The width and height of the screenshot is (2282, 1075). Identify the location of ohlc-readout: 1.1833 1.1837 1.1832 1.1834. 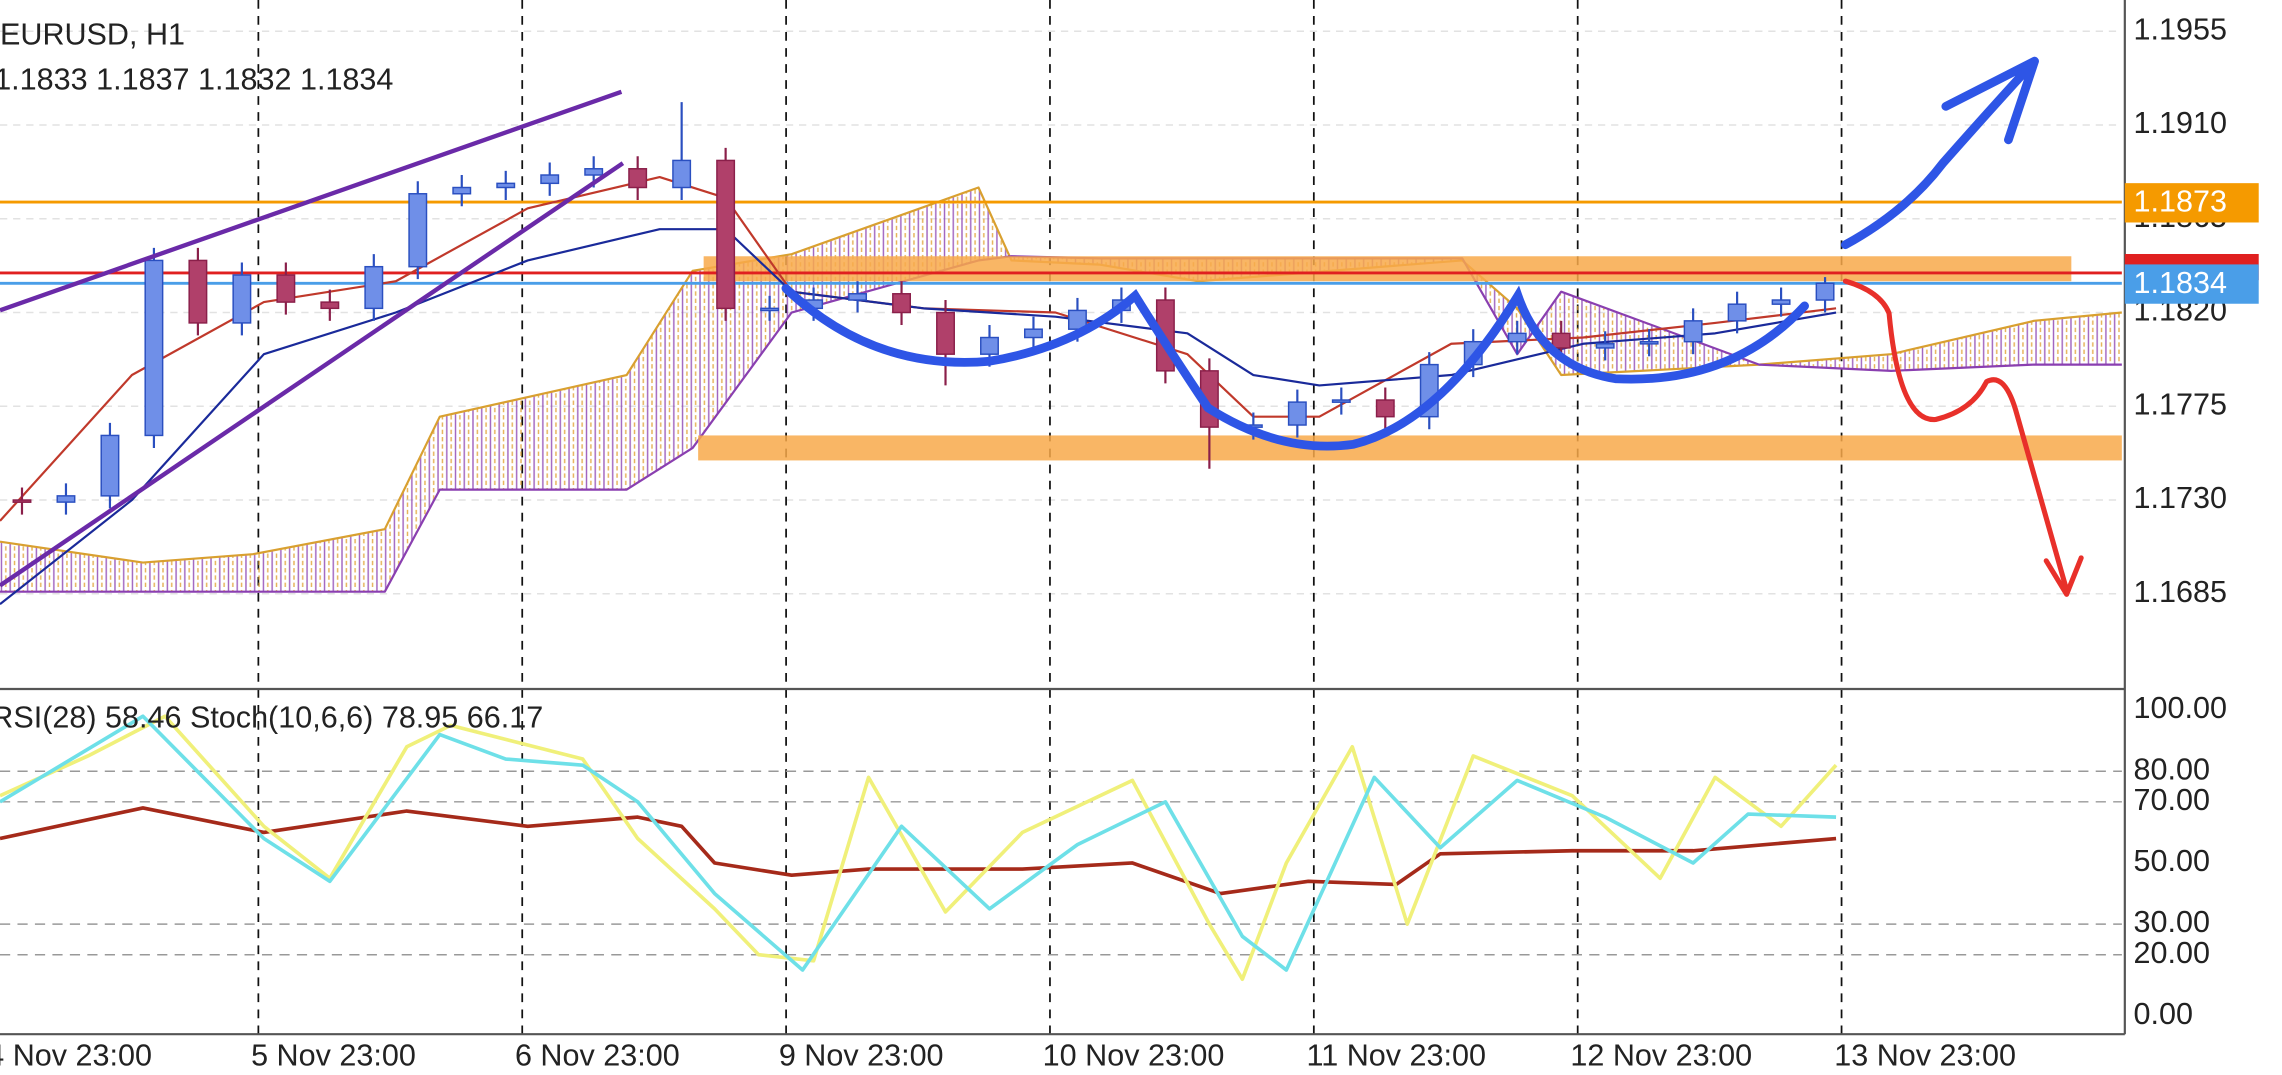
(196, 80).